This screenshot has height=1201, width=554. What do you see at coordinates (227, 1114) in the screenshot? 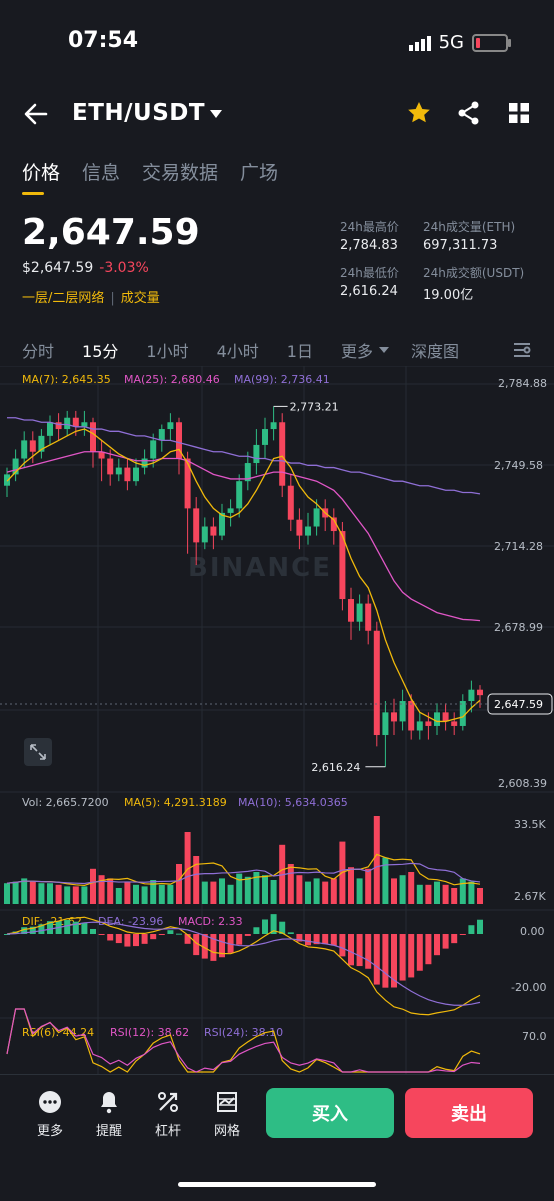
I see `grid-bot-button: 网格` at bounding box center [227, 1114].